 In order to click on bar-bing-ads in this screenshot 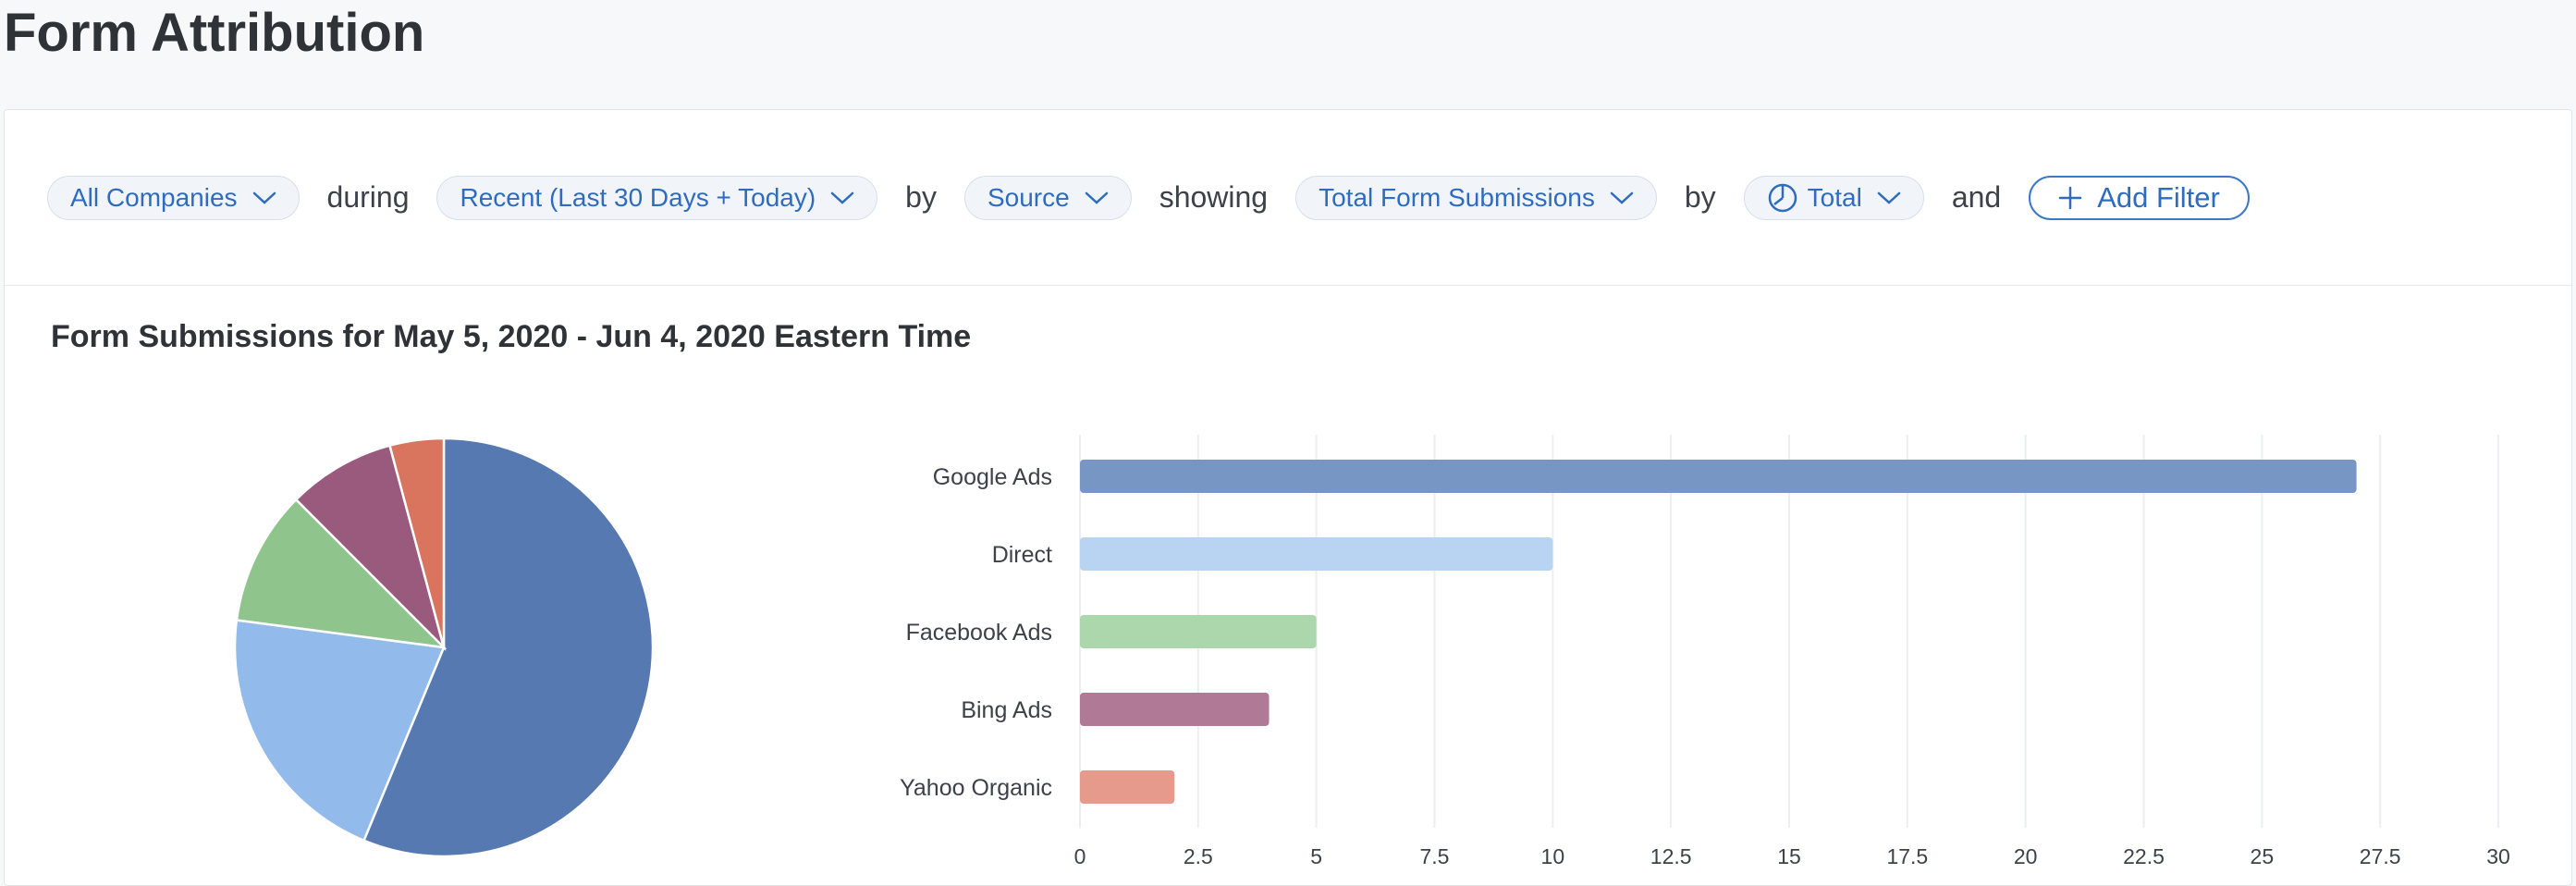, I will do `click(1175, 709)`.